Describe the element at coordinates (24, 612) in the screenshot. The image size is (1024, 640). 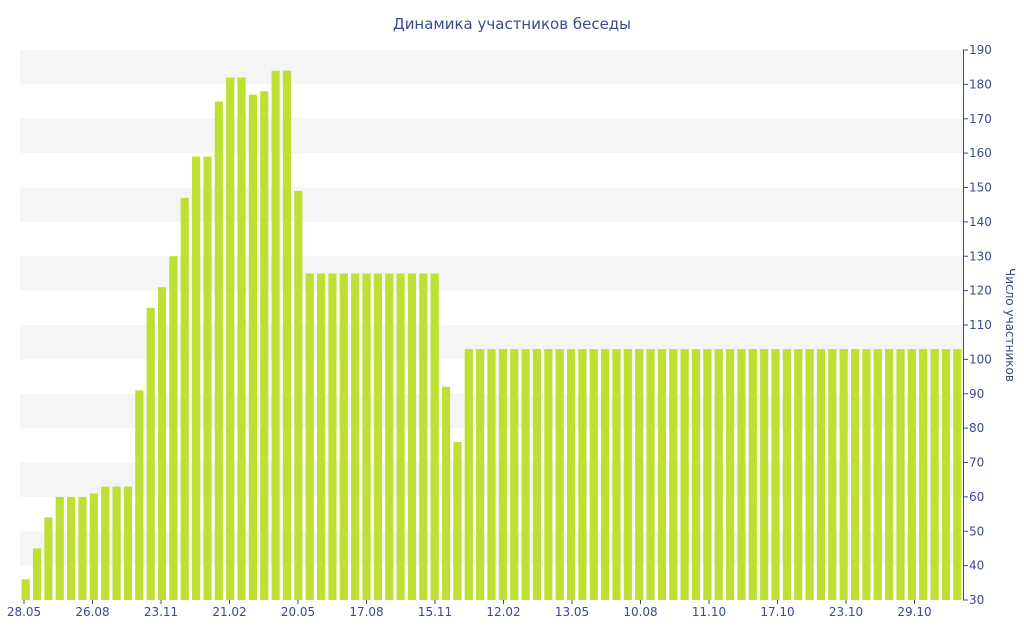
I see `x-tick-label: 28.05` at that location.